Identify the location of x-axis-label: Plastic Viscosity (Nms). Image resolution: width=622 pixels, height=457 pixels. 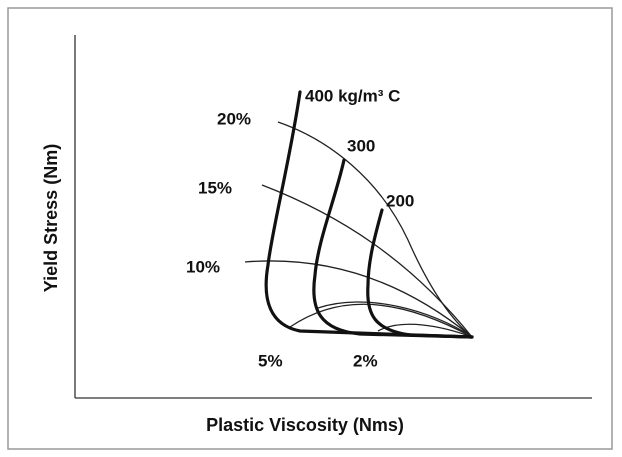
(305, 425).